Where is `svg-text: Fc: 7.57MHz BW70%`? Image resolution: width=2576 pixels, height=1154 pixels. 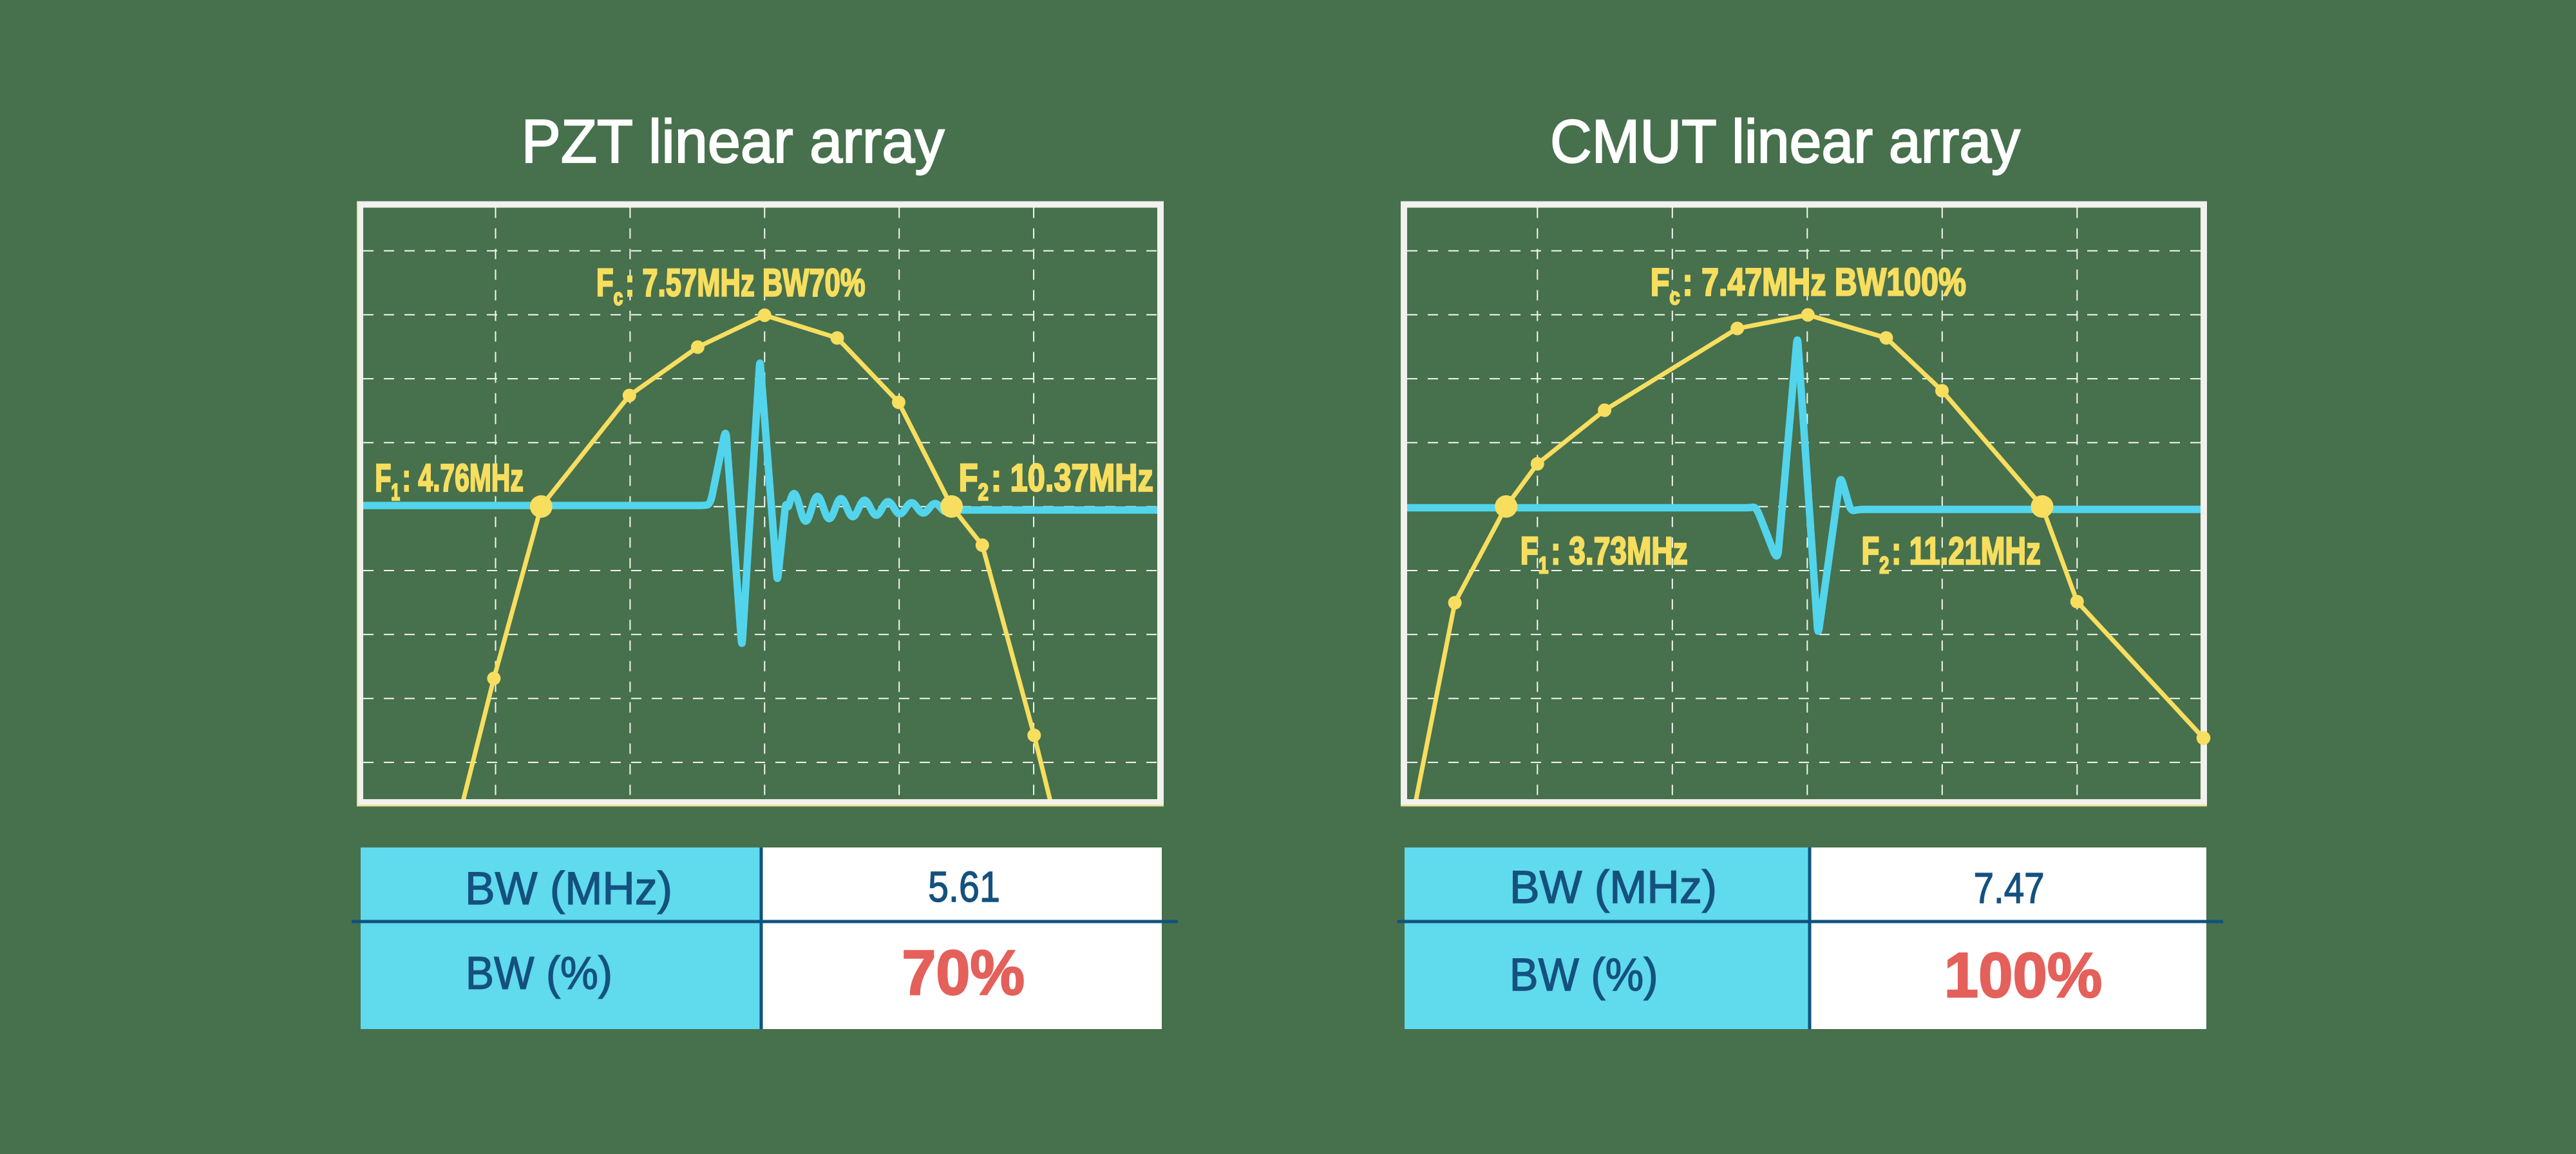
svg-text: Fc: 7.57MHz BW70% is located at coordinates (731, 286).